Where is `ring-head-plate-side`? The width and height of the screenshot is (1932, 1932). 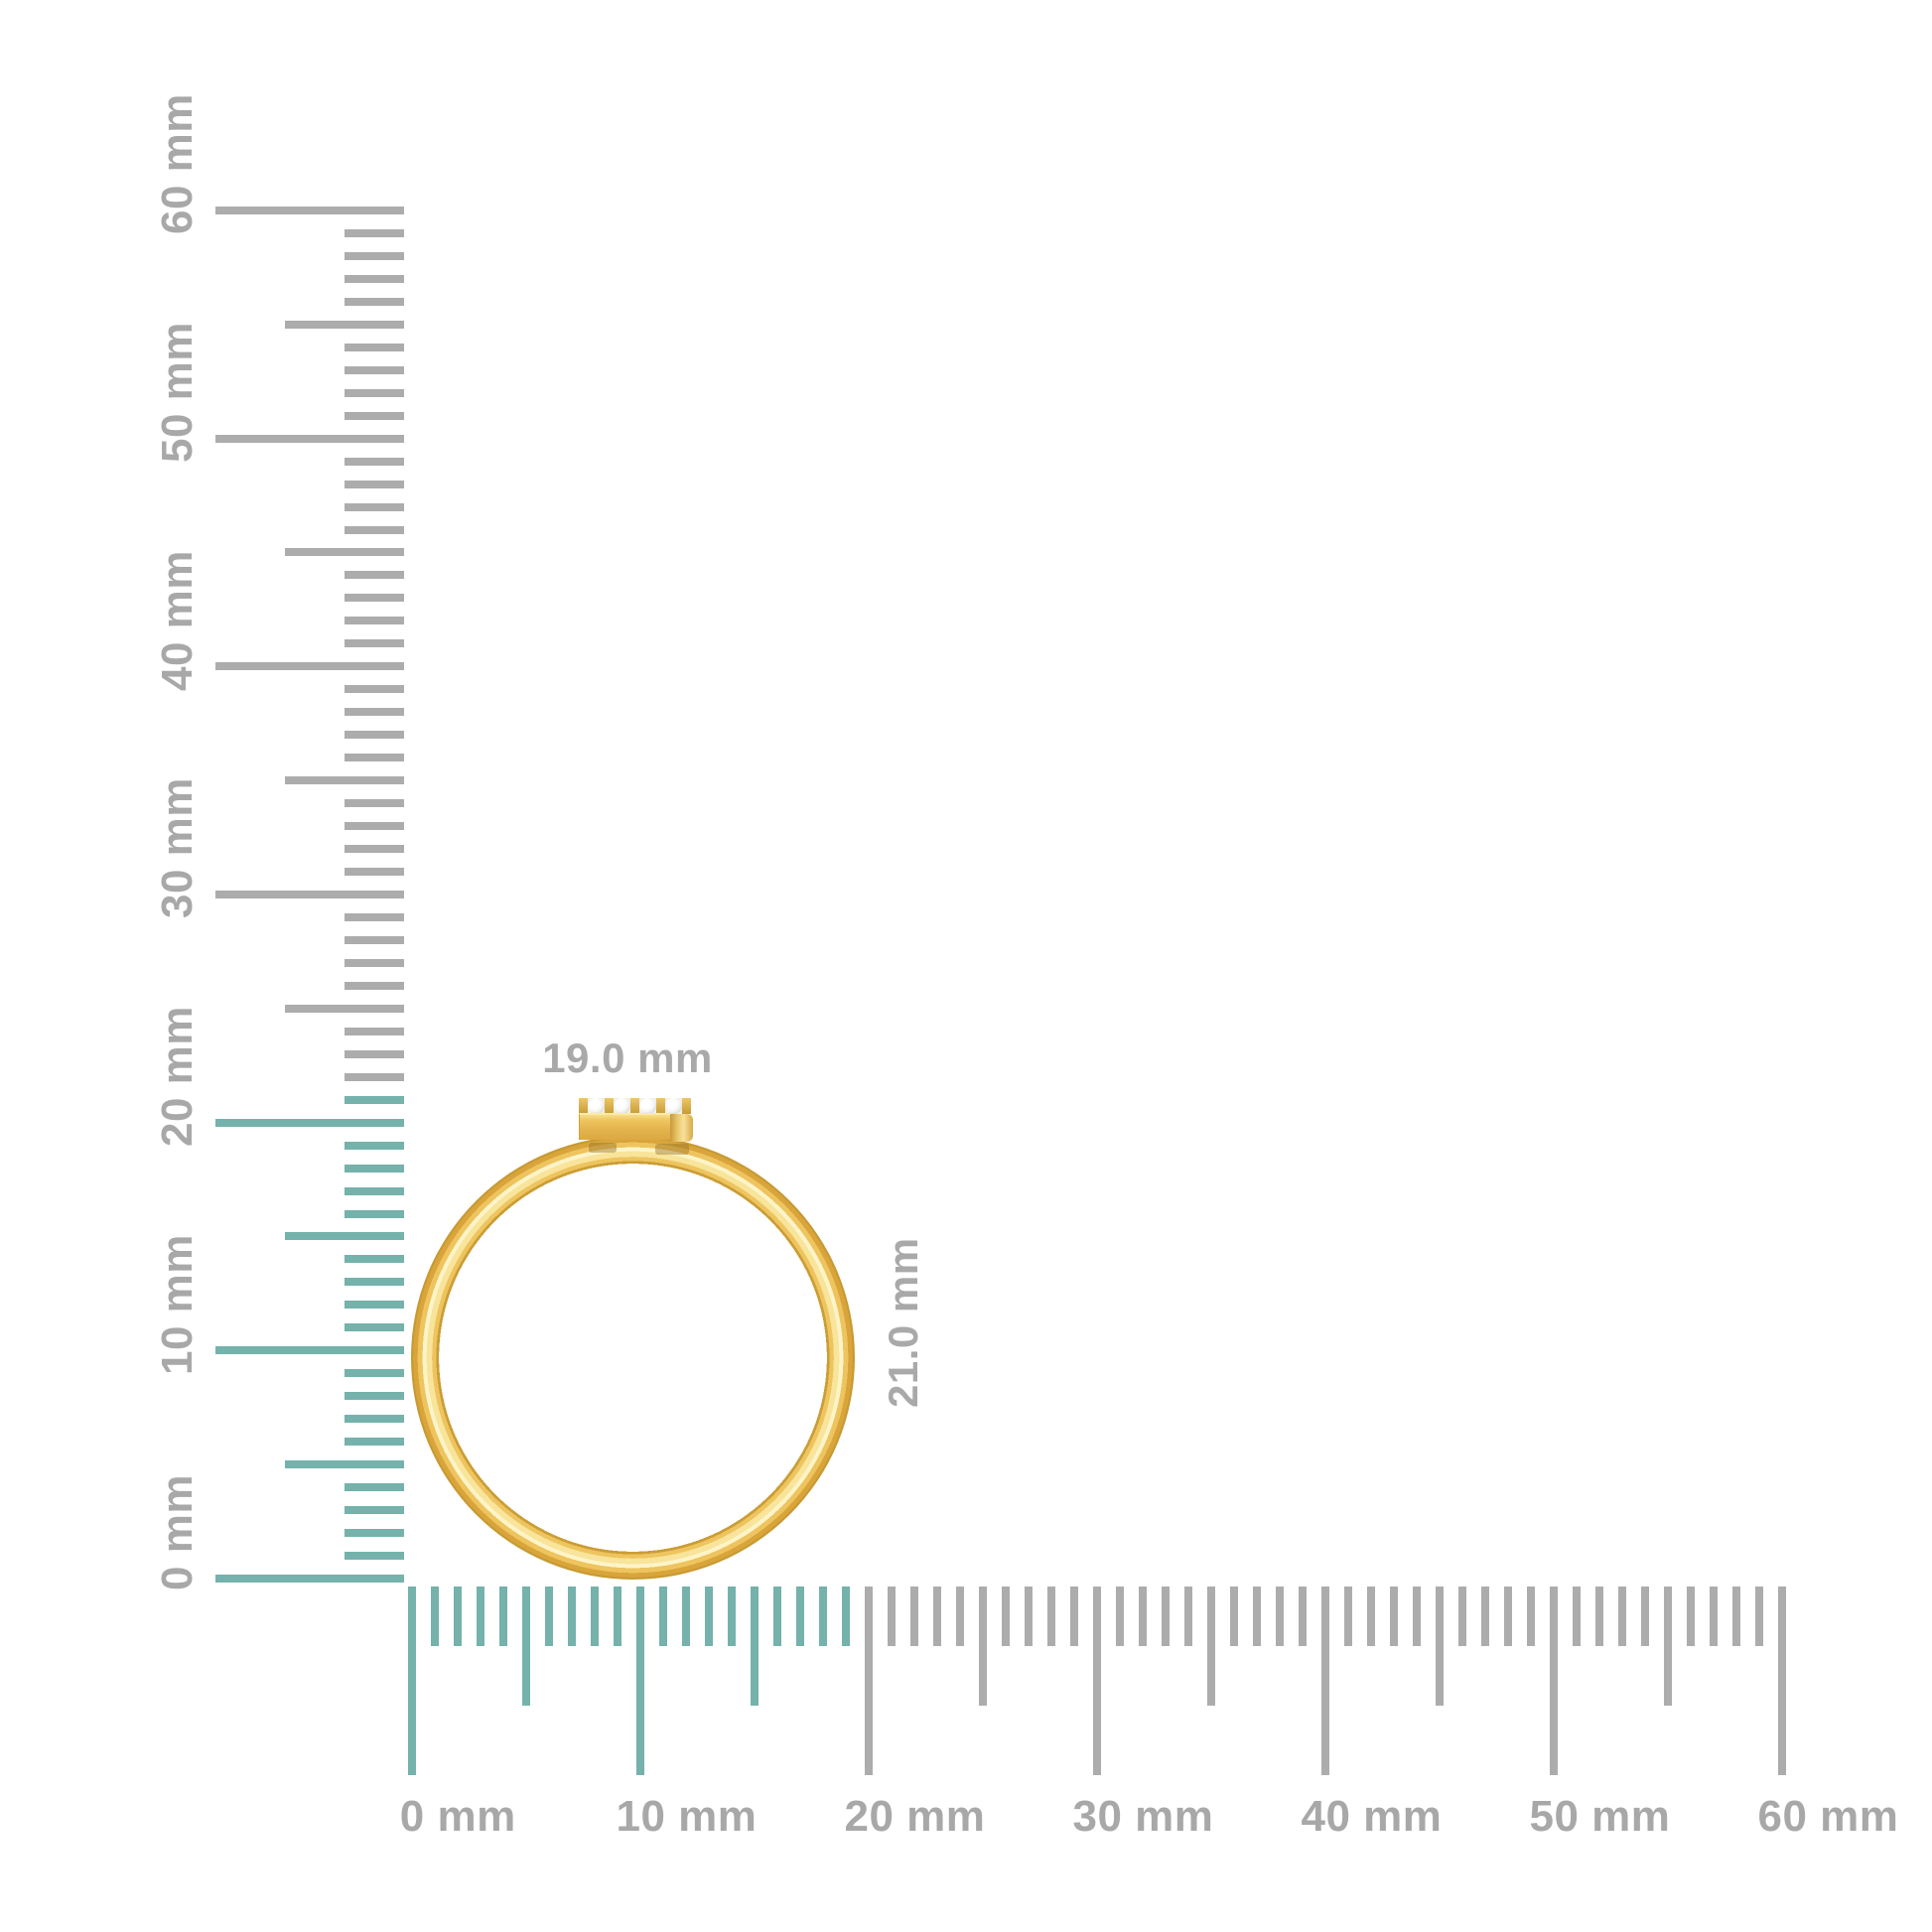
ring-head-plate-side is located at coordinates (682, 1128).